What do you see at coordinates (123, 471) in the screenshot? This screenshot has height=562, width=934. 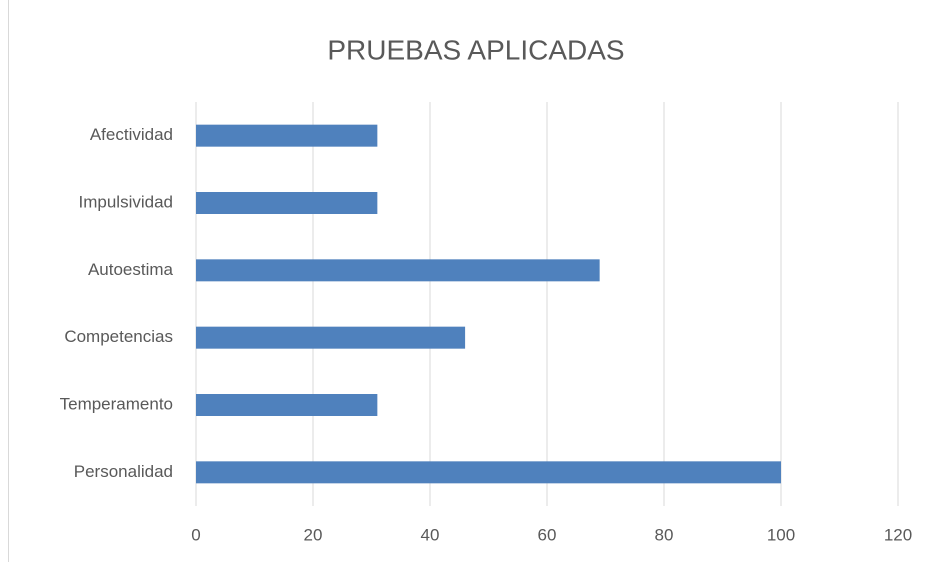 I see `y-tick-label: Personalidad` at bounding box center [123, 471].